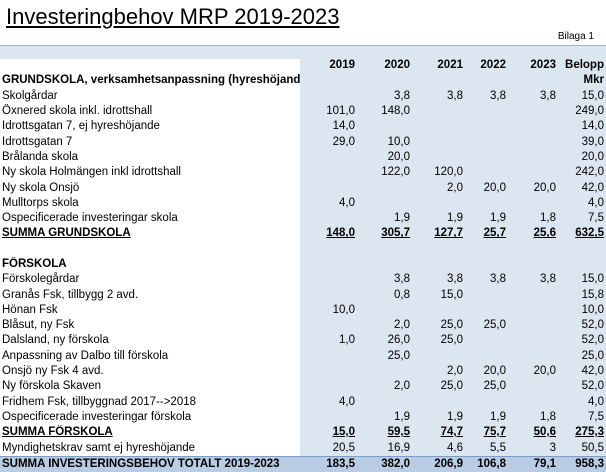  Describe the element at coordinates (395, 233) in the screenshot. I see `value: 305,7` at that location.